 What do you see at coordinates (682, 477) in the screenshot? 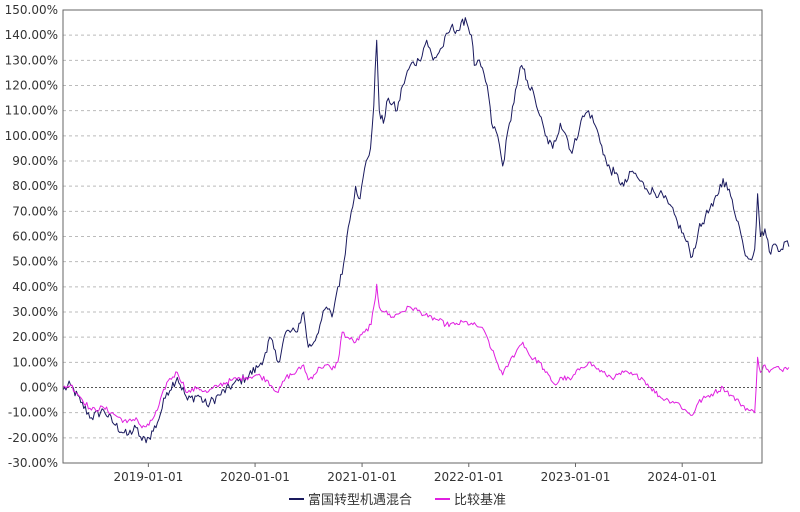
I see `x-tick-label: 2024-01-01` at bounding box center [682, 477].